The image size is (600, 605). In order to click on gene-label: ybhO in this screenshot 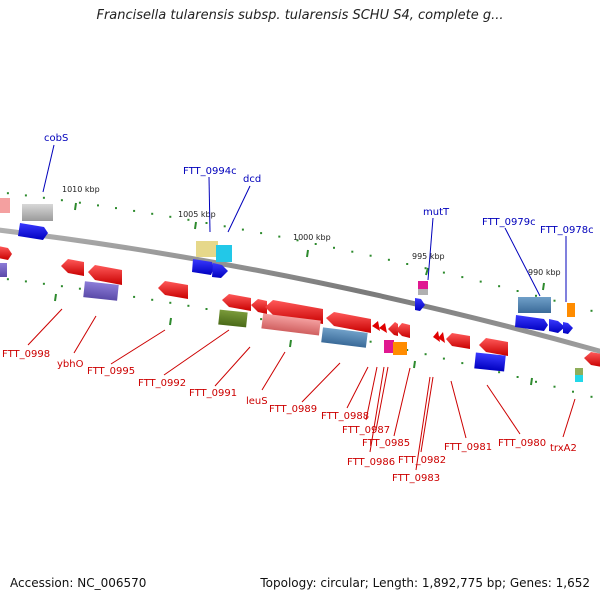, I will do `click(70, 364)`.